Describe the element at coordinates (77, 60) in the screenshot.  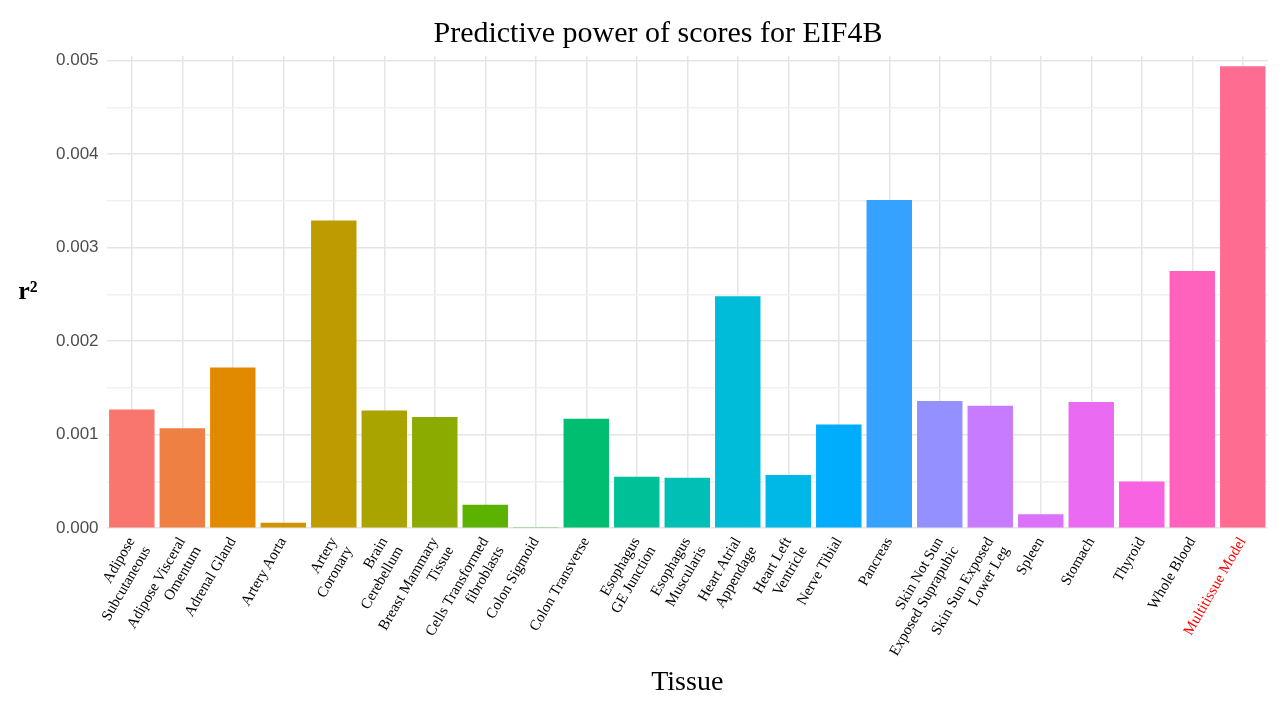
I see `y-tick-label: 0.005` at that location.